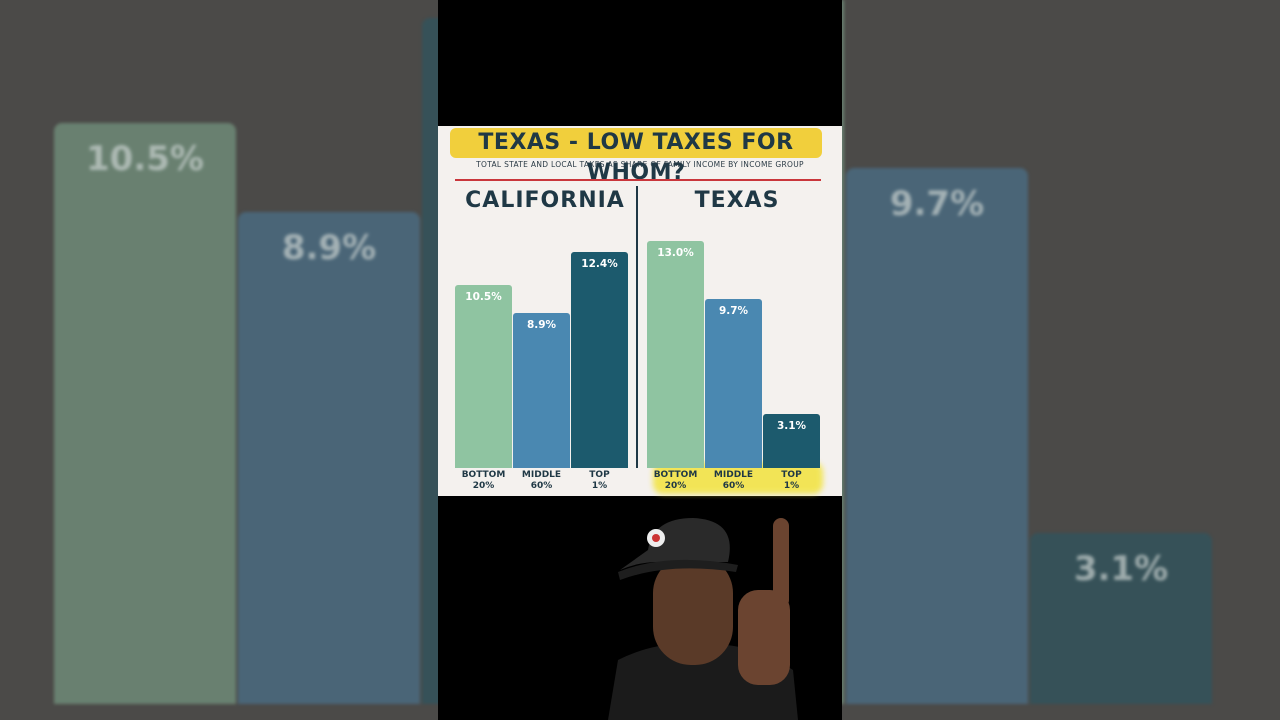 The width and height of the screenshot is (1280, 720). I want to click on value-label: 10.5%, so click(483, 296).